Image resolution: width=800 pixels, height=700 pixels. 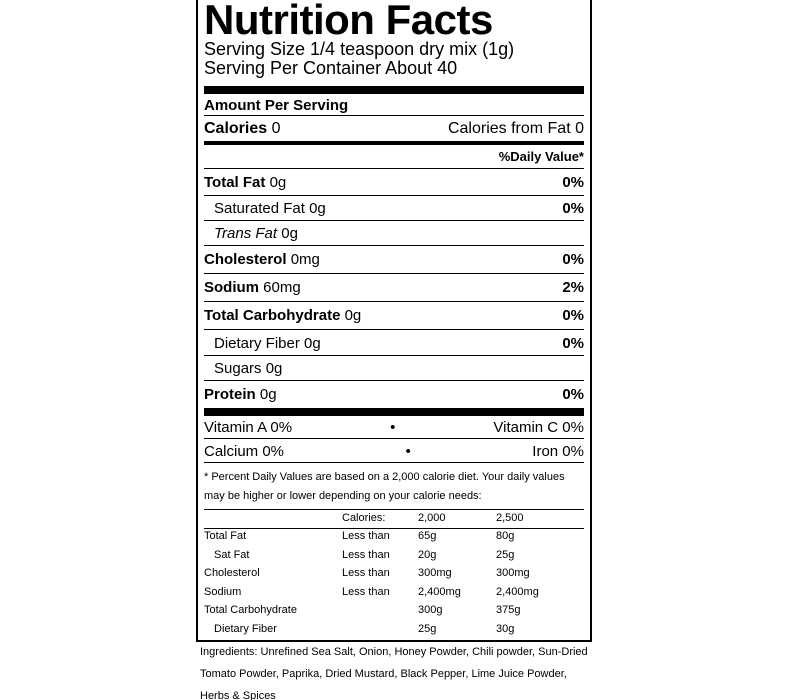 I want to click on dv-header: %Daily Value*, so click(x=541, y=156).